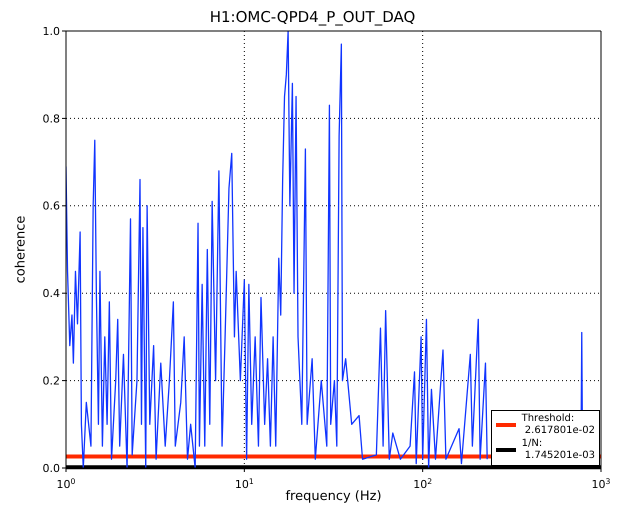  What do you see at coordinates (601, 483) in the screenshot?
I see `x-tick-label: 10$^{3}$` at bounding box center [601, 483].